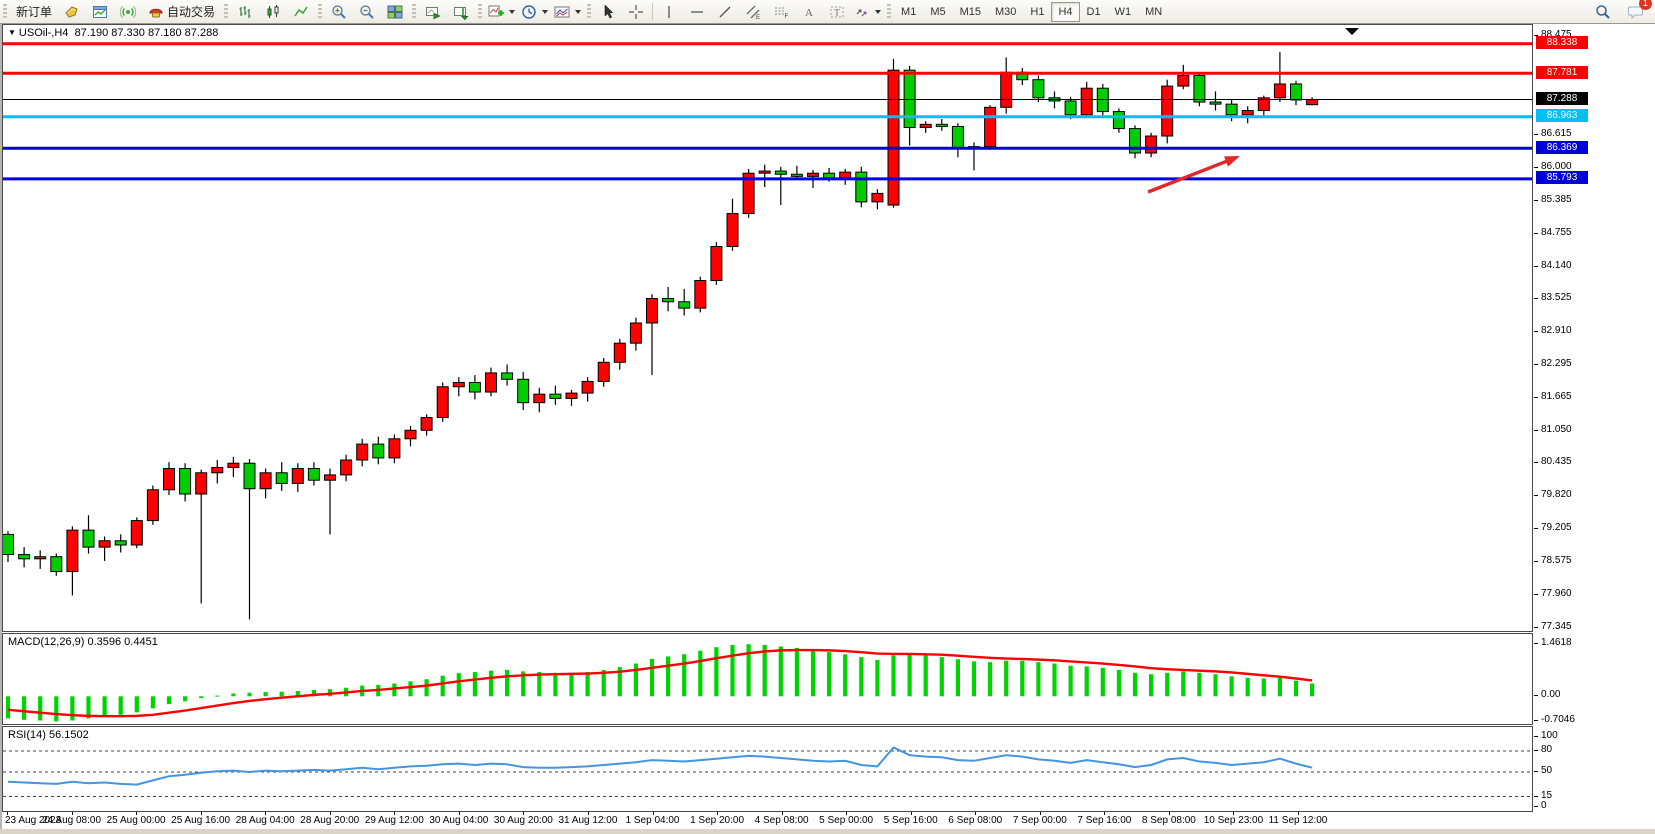 The width and height of the screenshot is (1655, 834). I want to click on zoom-in-button, so click(339, 12).